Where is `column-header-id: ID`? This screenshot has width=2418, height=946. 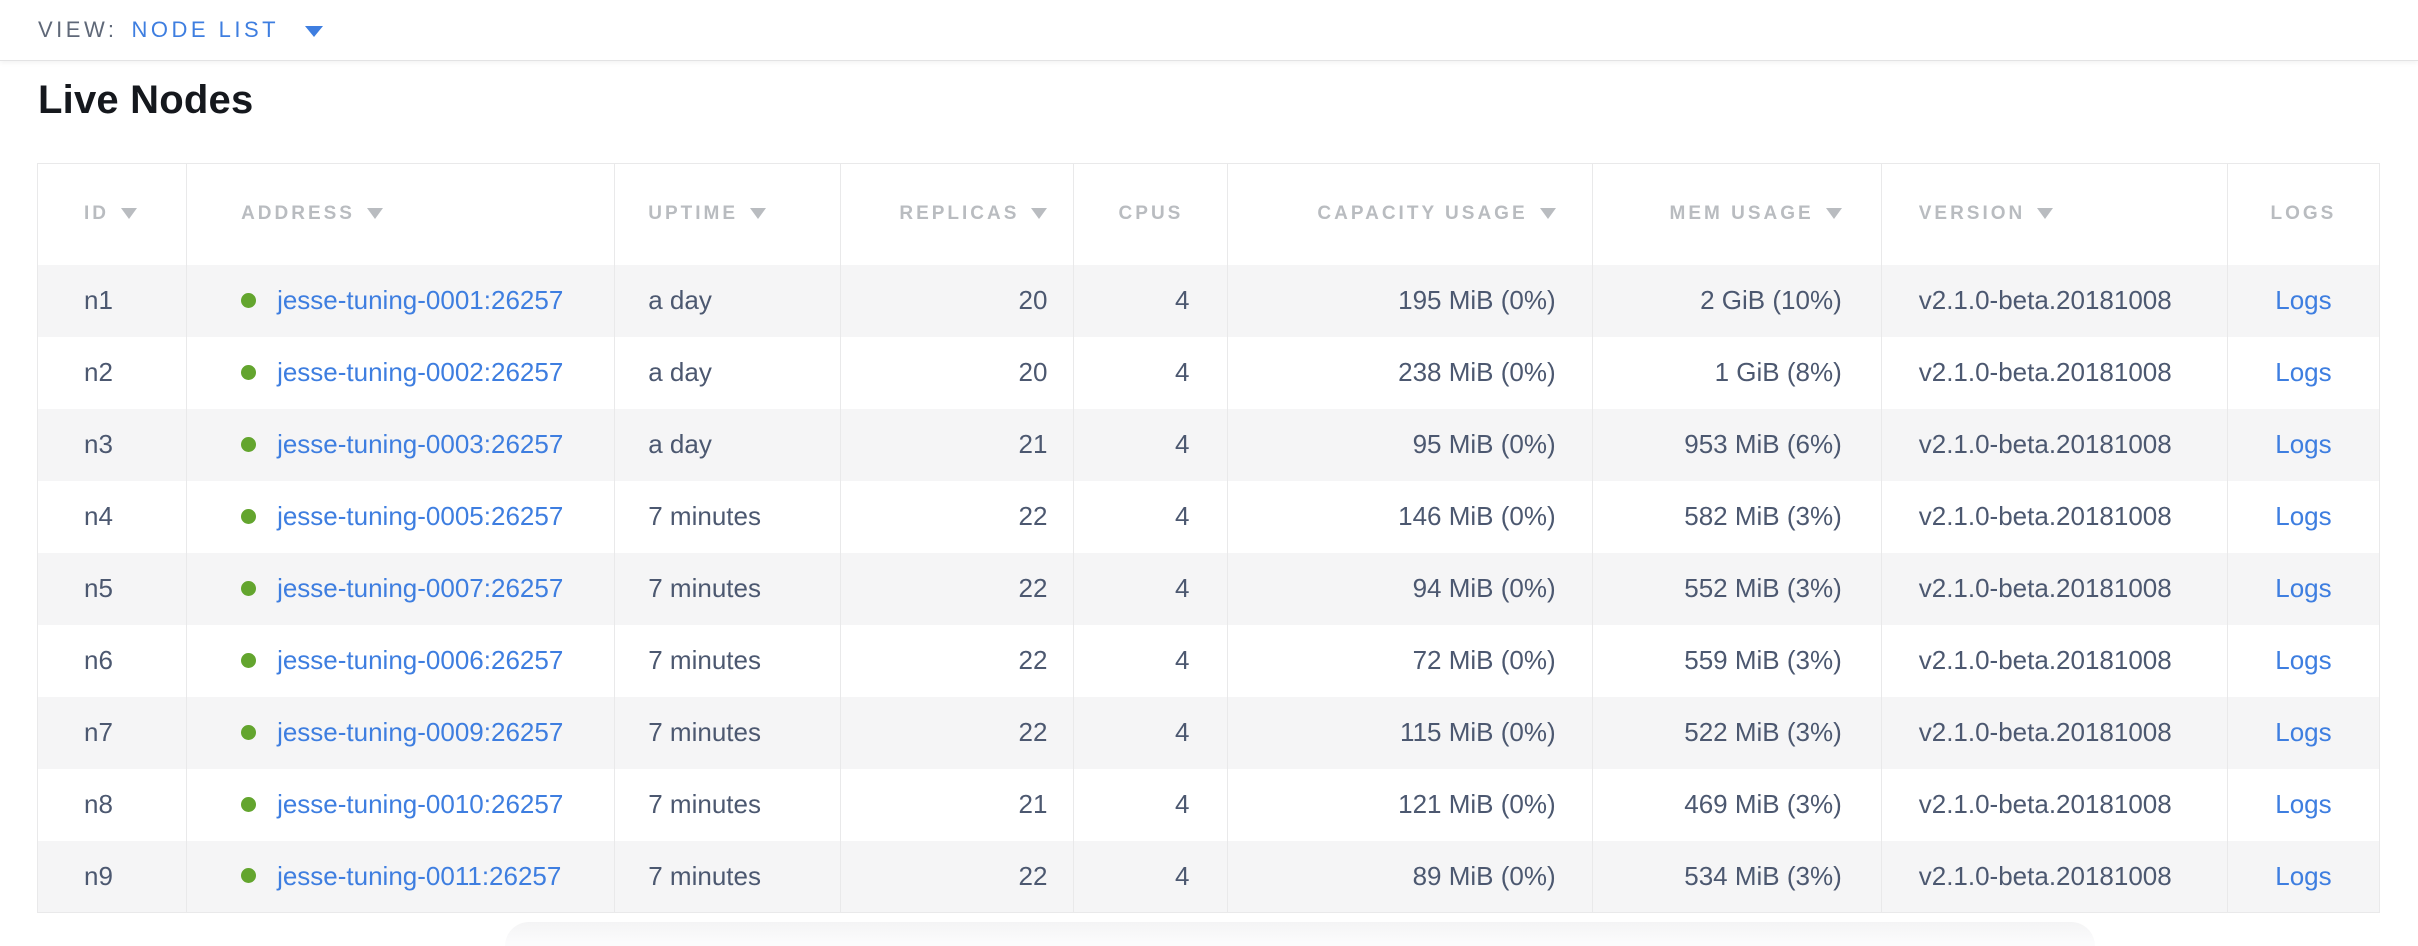 column-header-id: ID is located at coordinates (112, 214).